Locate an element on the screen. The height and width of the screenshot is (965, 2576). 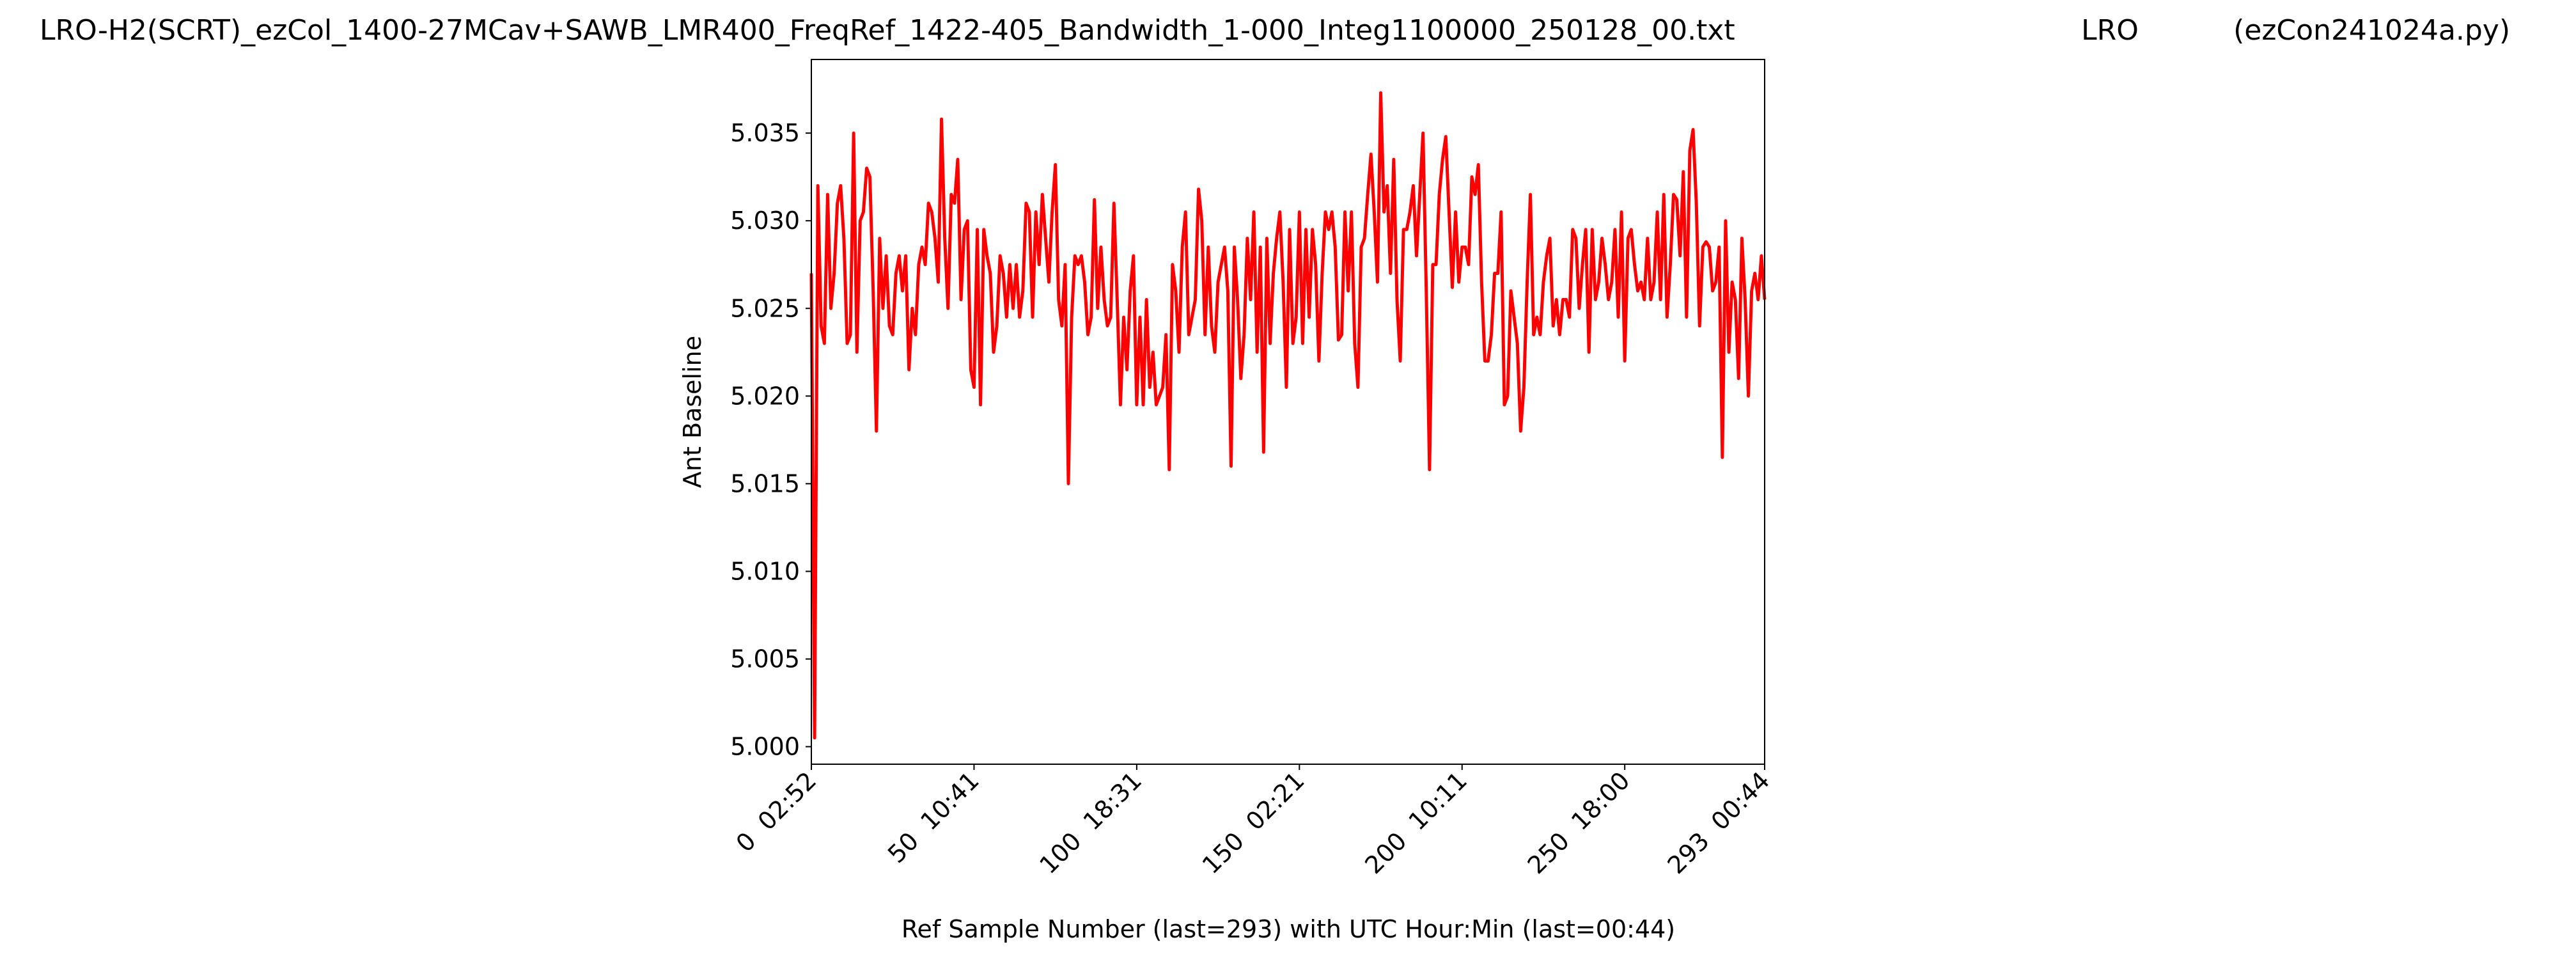
y-axis-label: Ant Baseline is located at coordinates (692, 412).